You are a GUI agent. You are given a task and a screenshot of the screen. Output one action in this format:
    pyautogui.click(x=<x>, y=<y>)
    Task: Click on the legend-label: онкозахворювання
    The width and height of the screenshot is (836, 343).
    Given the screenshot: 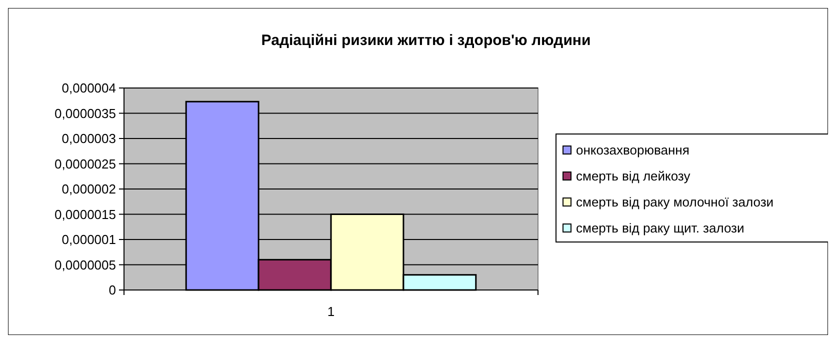 What is the action you would take?
    pyautogui.click(x=633, y=150)
    